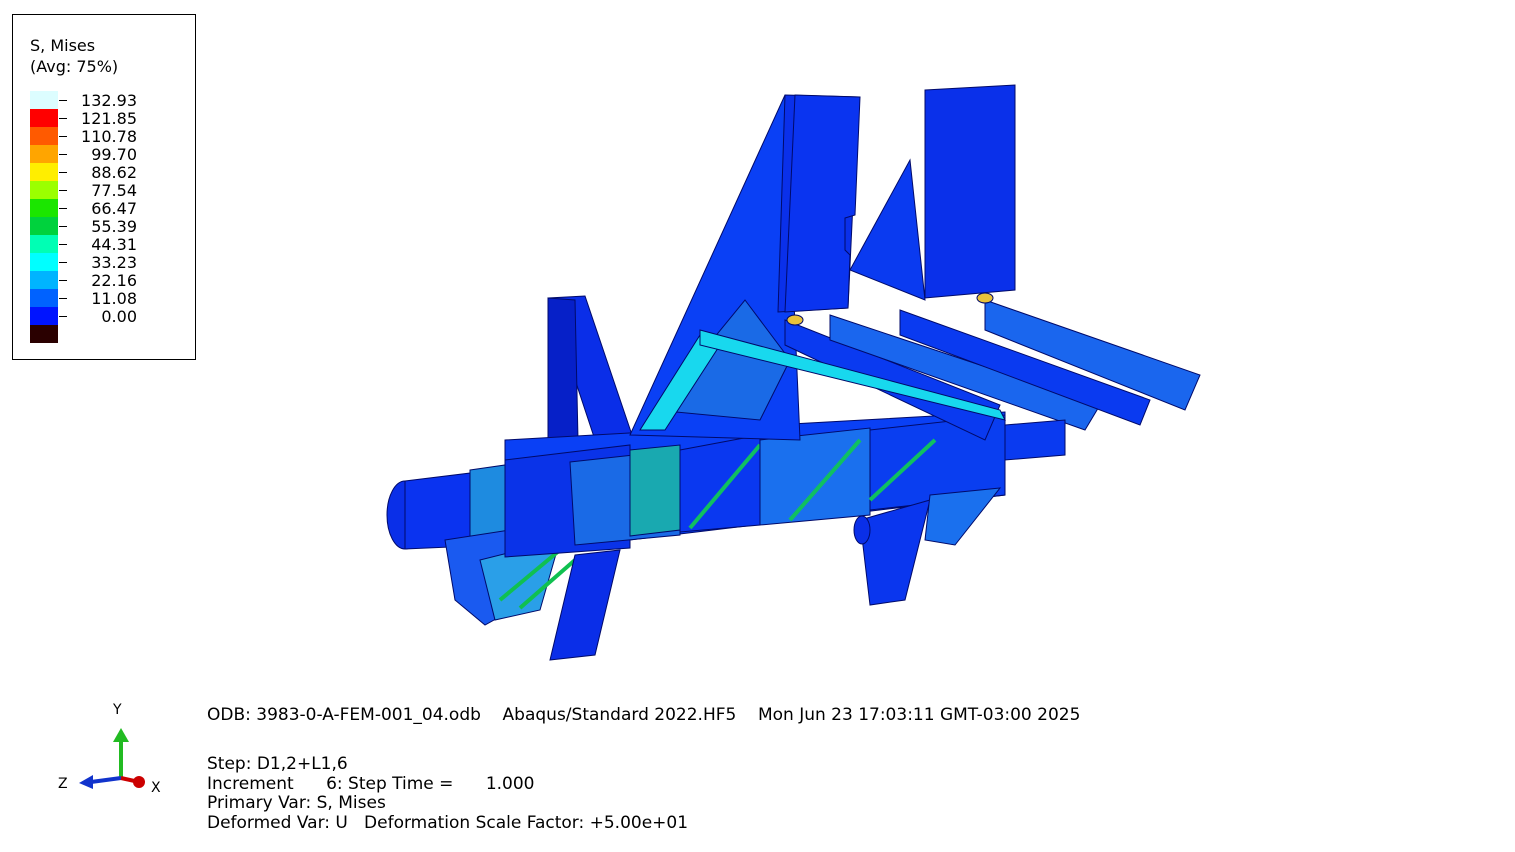  Describe the element at coordinates (296, 803) in the screenshot. I see `primary-var-label: Primary Var: S, Mises` at that location.